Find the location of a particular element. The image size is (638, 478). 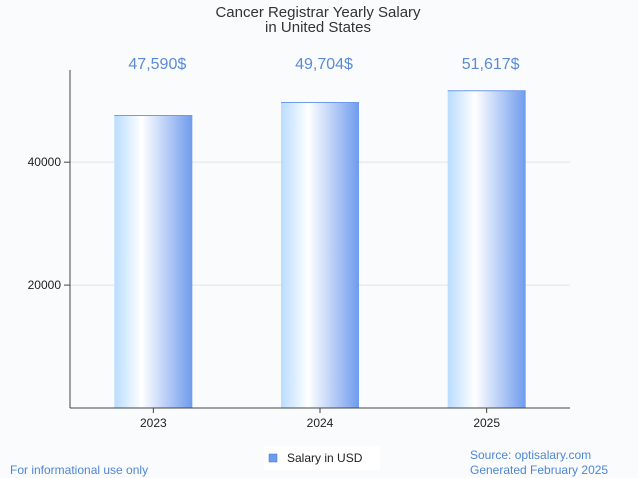

legend-box is located at coordinates (322, 458).